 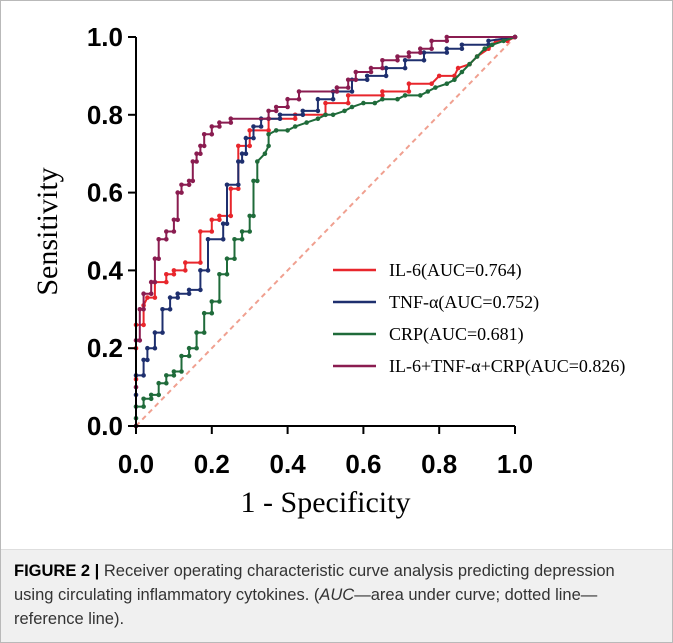 I want to click on y-tick-label: 0.8, so click(x=105, y=115).